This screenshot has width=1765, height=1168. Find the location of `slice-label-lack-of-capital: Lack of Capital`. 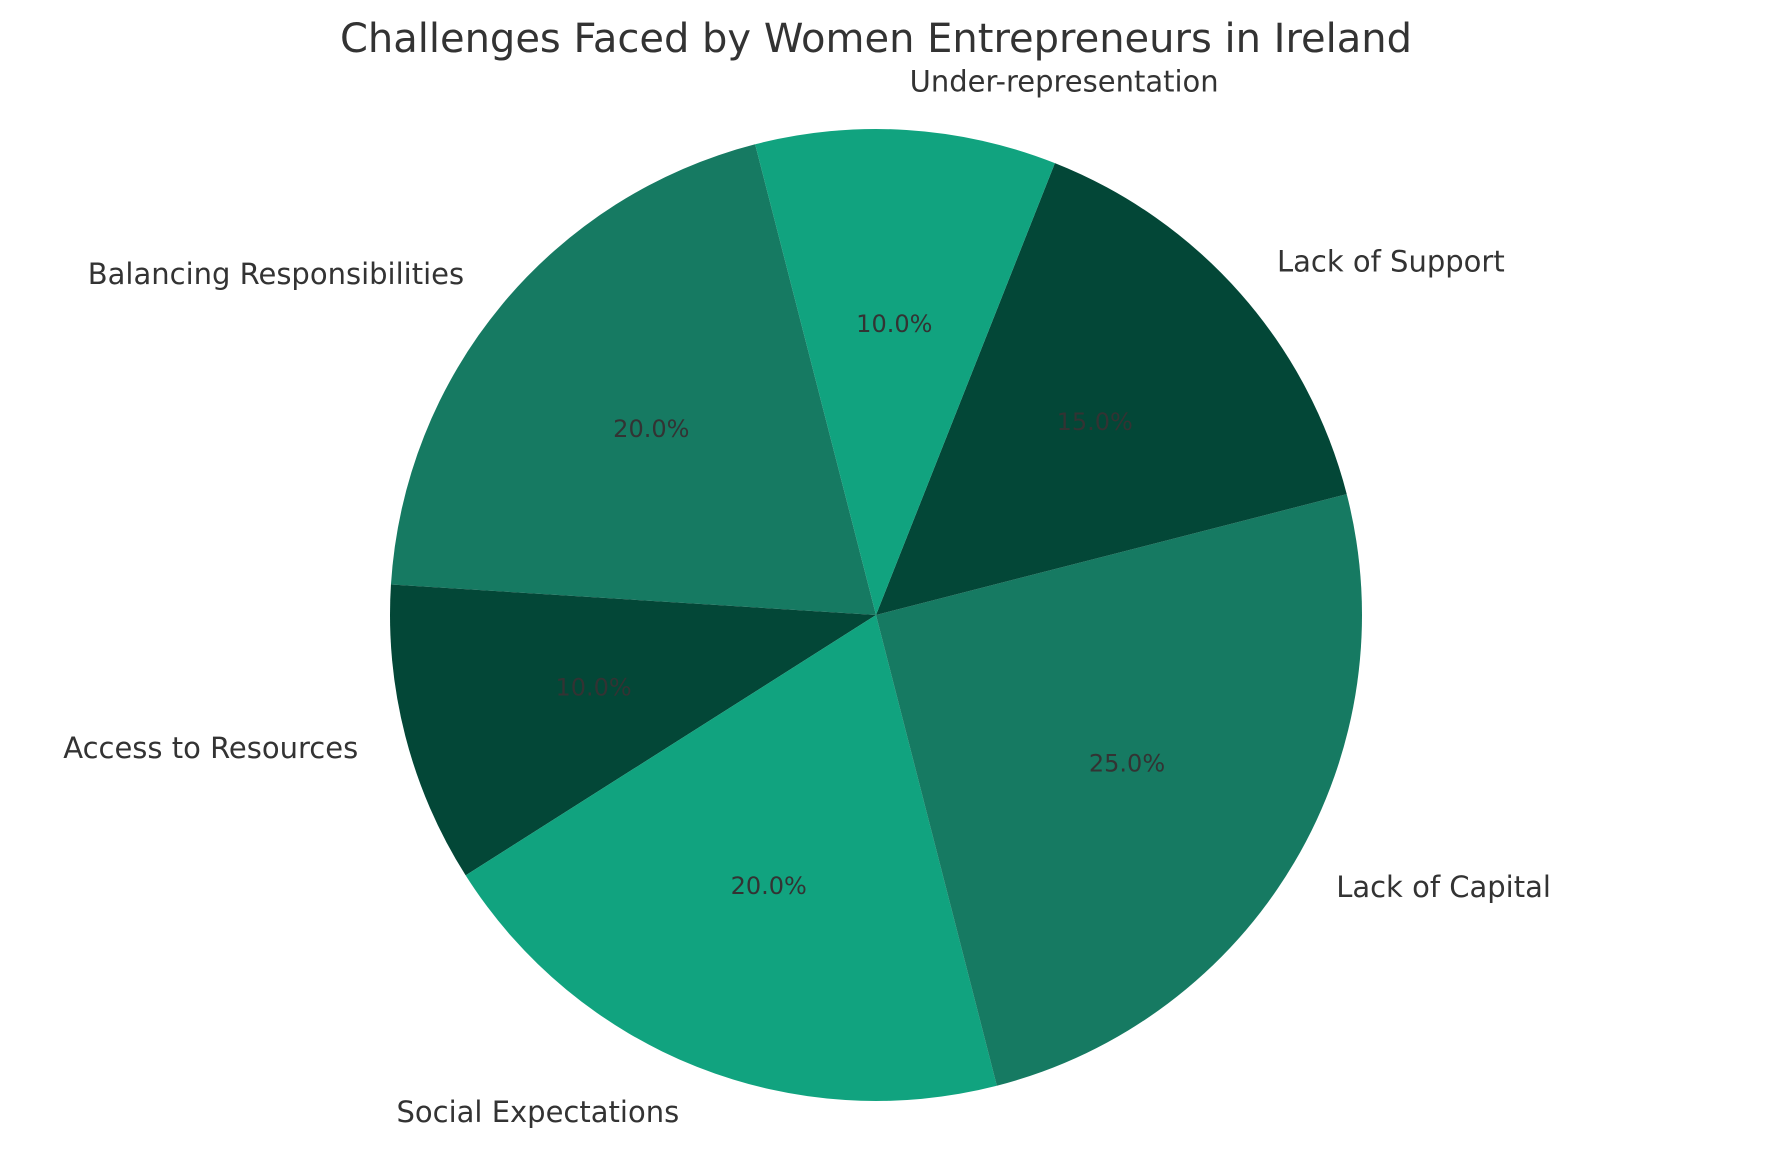

slice-label-lack-of-capital: Lack of Capital is located at coordinates (1443, 887).